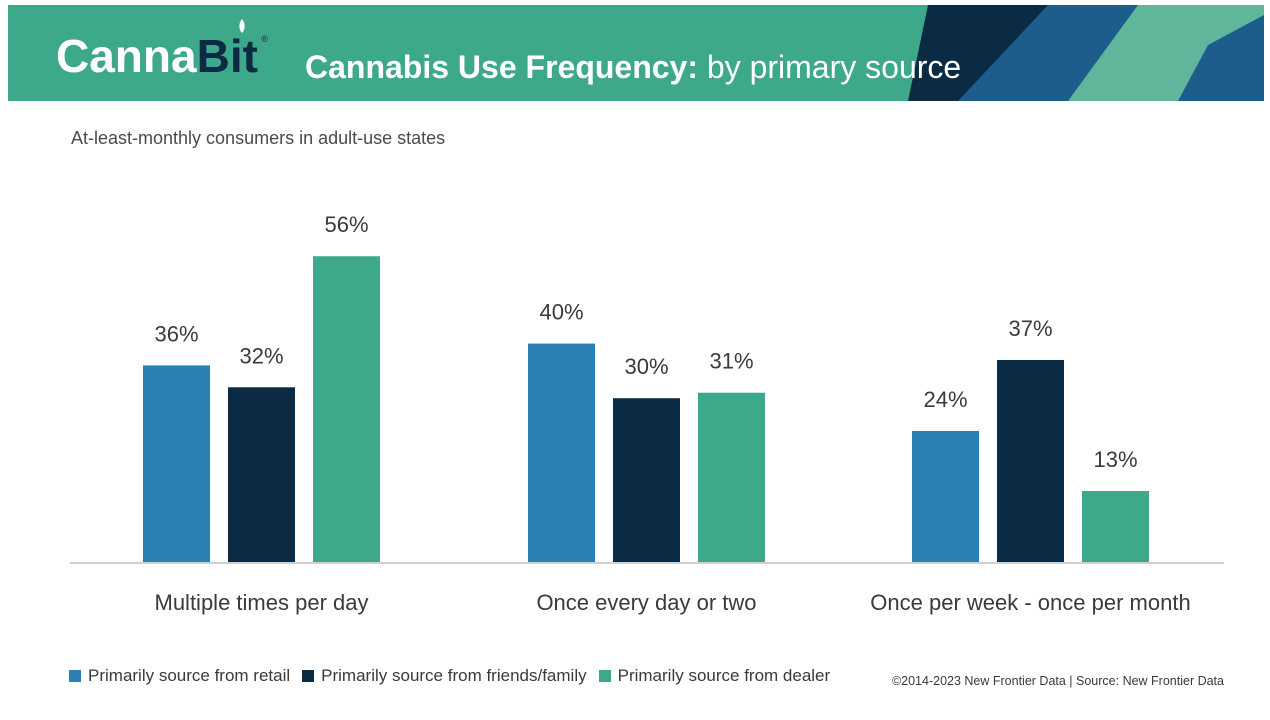  What do you see at coordinates (75, 676) in the screenshot?
I see `legend-swatch-retail` at bounding box center [75, 676].